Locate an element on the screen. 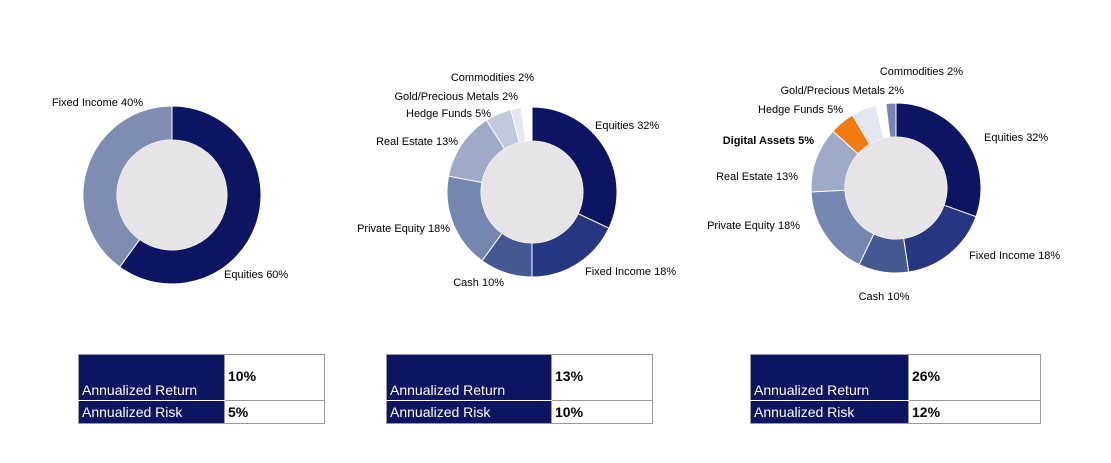  table-row: Annualized Risk 5% is located at coordinates (201, 412).